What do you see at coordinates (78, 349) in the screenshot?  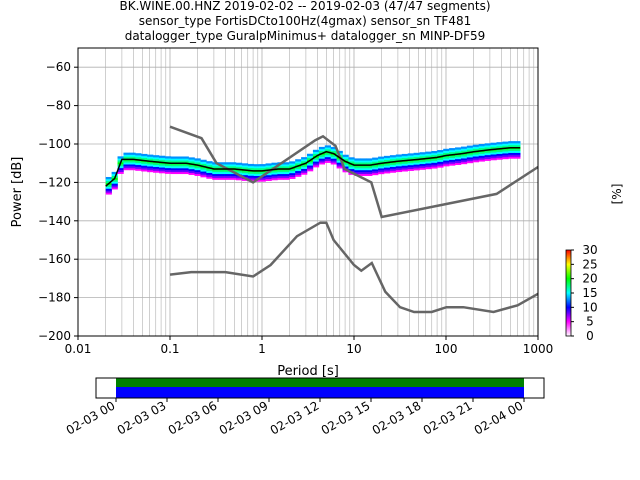 I see `x-tick-label: 0.01` at bounding box center [78, 349].